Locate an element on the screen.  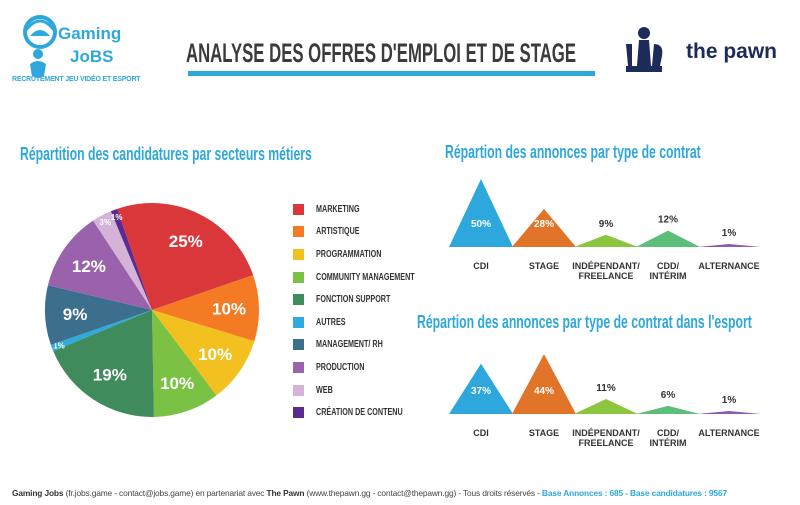
svg-text: Gaming is located at coordinates (89, 33).